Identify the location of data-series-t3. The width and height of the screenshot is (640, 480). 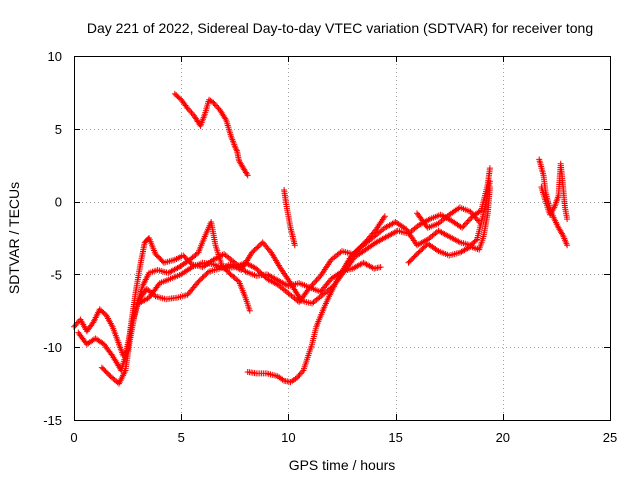
(175, 303).